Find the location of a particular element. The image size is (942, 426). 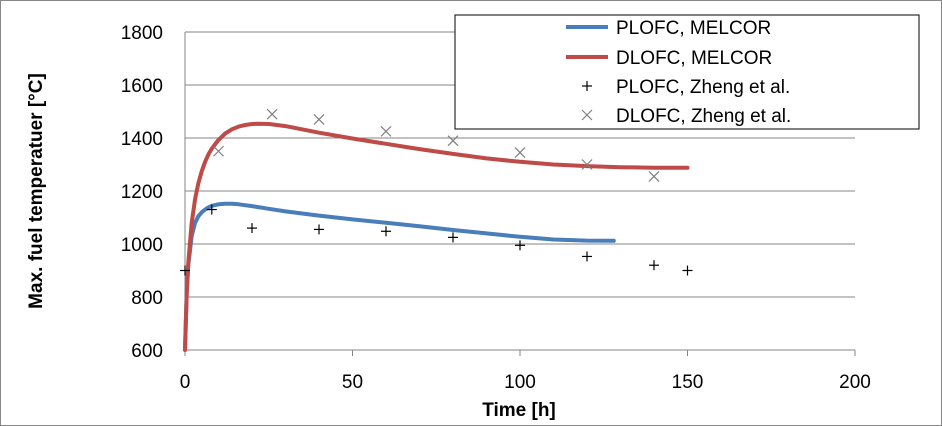

y-tick-label: 800 is located at coordinates (147, 298).